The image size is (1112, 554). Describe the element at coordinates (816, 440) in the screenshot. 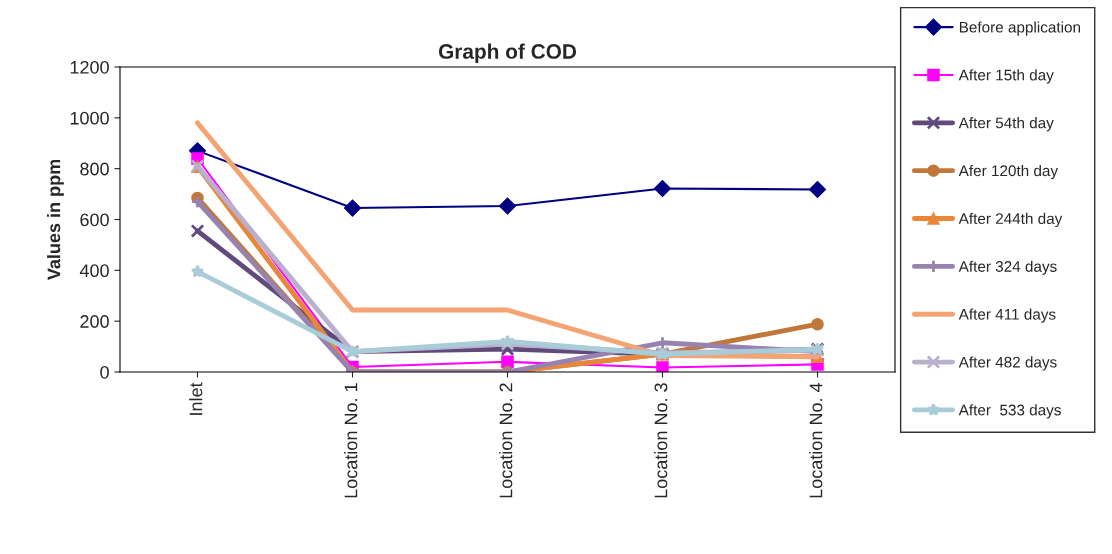

I see `x-tick-label: Location No. 4` at that location.